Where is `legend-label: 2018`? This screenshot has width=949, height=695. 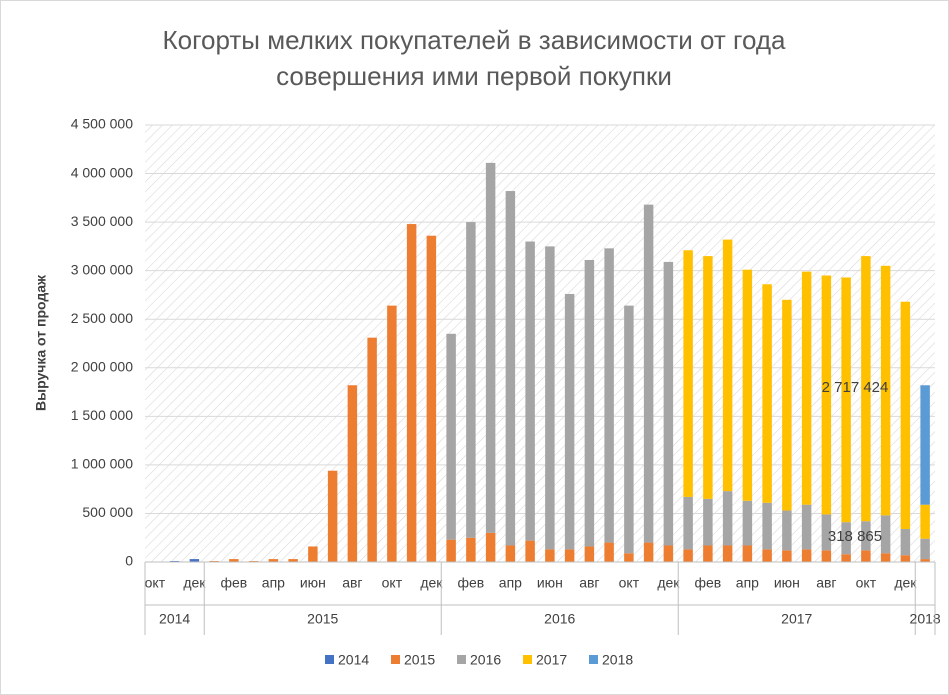
legend-label: 2018 is located at coordinates (617, 660).